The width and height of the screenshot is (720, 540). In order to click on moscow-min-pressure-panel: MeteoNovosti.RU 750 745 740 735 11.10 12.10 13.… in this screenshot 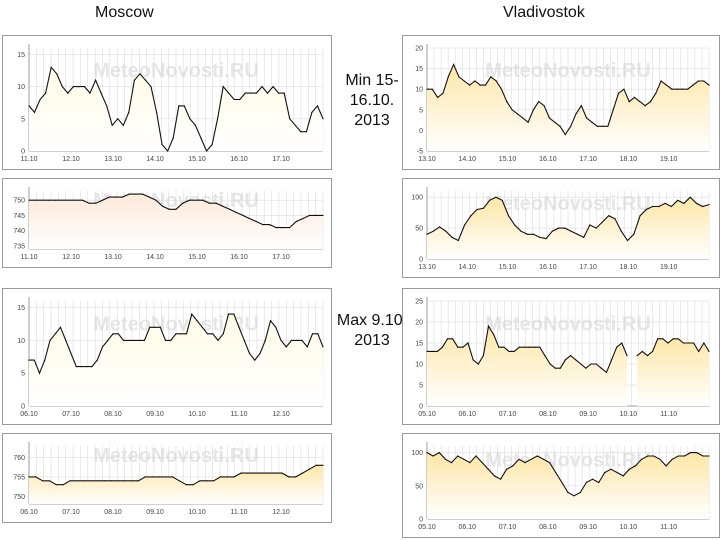, I will do `click(167, 223)`.